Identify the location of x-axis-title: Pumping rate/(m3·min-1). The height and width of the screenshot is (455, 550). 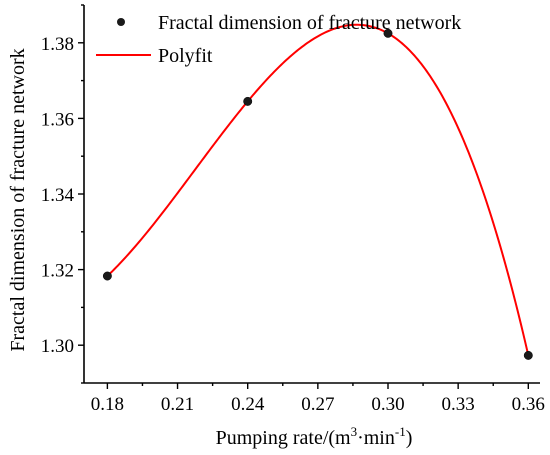
(314, 436).